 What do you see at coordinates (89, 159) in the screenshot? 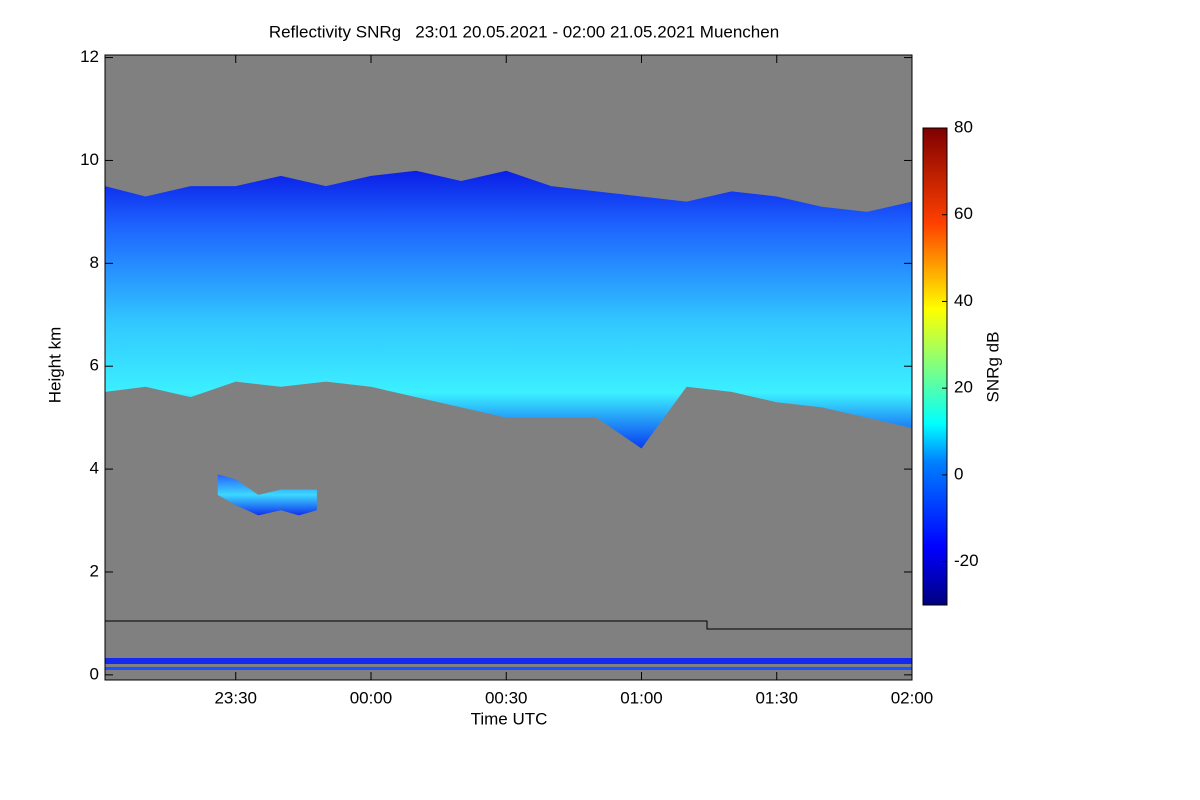
I see `y-tick-label: 10` at bounding box center [89, 159].